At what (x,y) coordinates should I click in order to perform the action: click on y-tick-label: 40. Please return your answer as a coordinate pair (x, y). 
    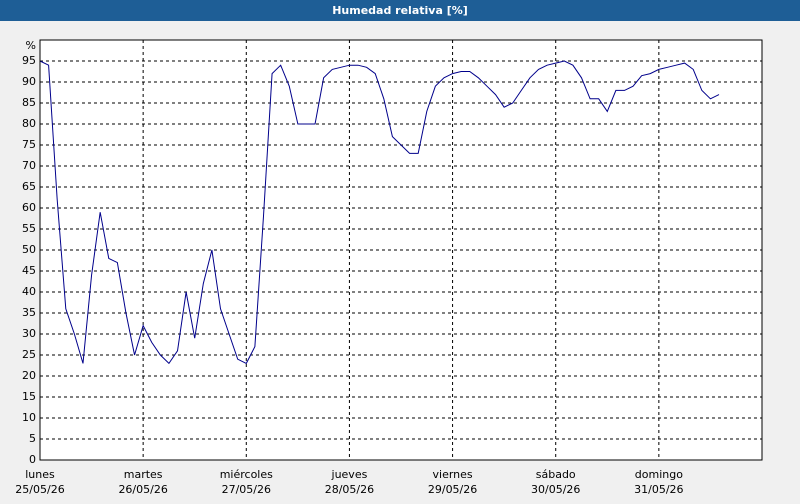
    Looking at the image, I should click on (29, 291).